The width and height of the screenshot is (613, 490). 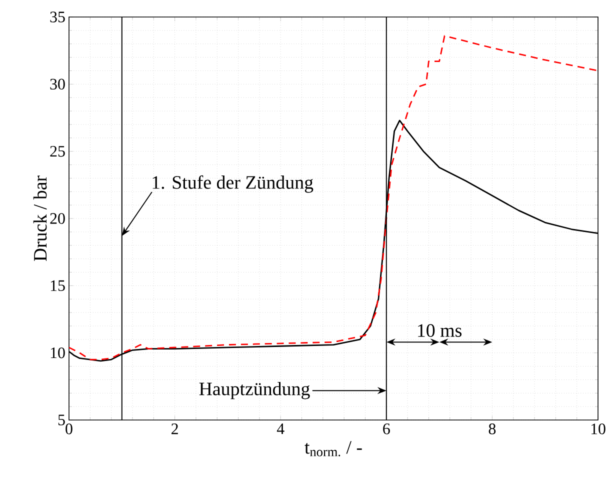 I want to click on x-tick-label: 6, so click(x=386, y=429).